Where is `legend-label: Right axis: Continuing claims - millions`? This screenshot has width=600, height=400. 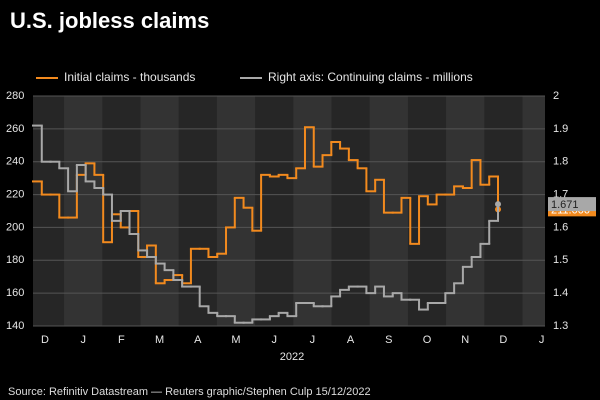
legend-label: Right axis: Continuing claims - millions is located at coordinates (370, 77).